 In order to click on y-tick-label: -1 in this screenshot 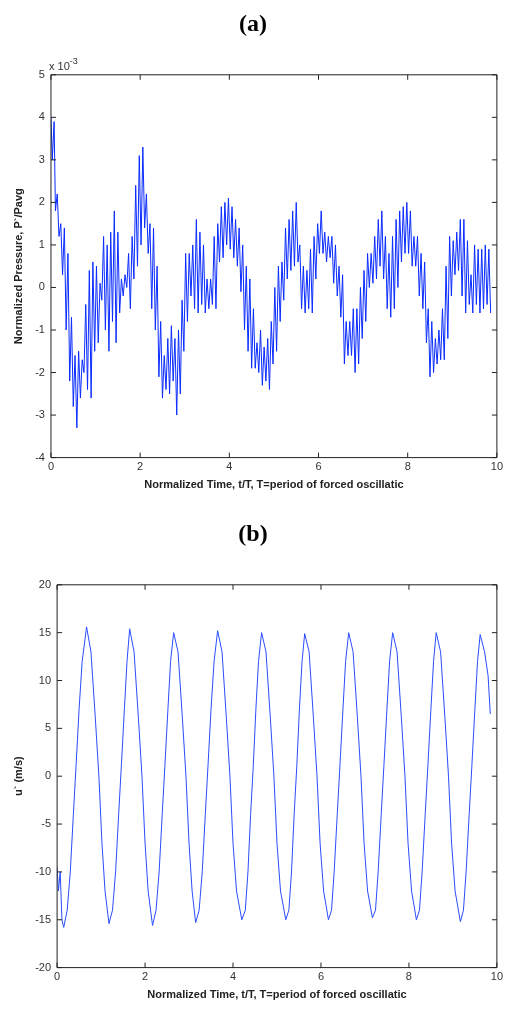, I will do `click(40, 329)`.